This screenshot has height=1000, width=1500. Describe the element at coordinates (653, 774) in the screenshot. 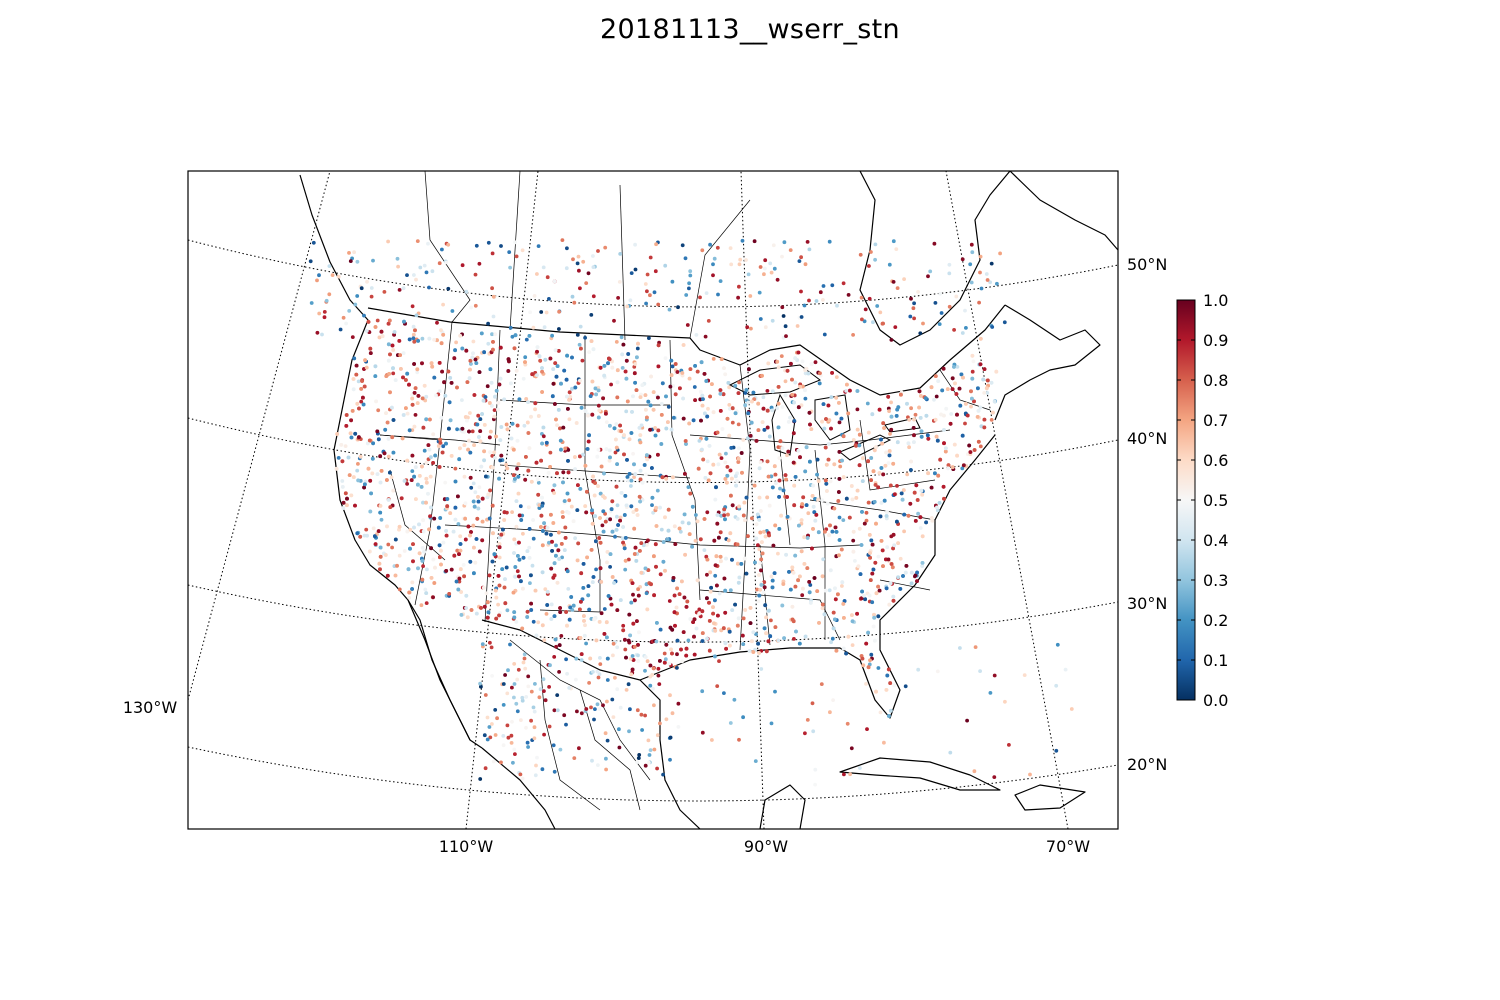

I see `parallel-20n` at that location.